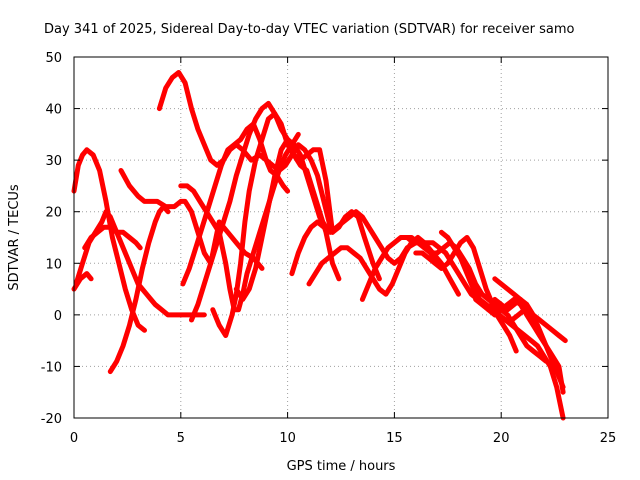 The height and width of the screenshot is (480, 640). What do you see at coordinates (53, 58) in the screenshot?
I see `y-tick-label: 50` at bounding box center [53, 58].